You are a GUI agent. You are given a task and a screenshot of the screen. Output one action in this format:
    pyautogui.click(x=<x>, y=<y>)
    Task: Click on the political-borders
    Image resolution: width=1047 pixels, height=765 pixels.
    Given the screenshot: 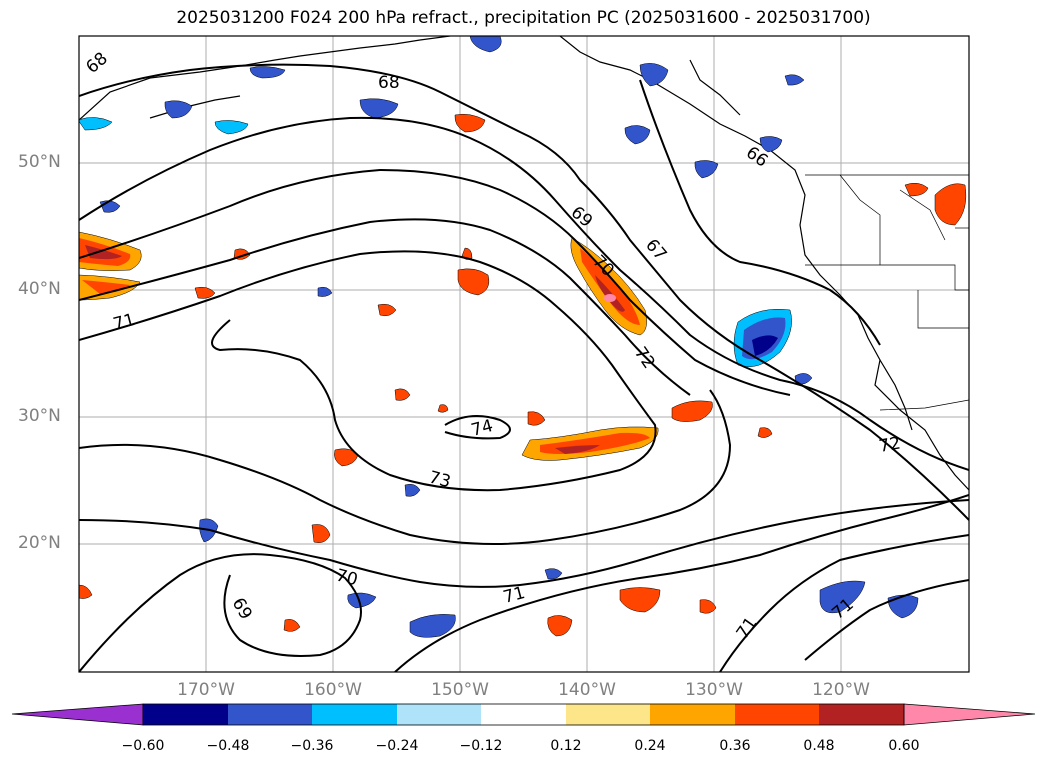 What is the action you would take?
    pyautogui.click(x=887, y=292)
    